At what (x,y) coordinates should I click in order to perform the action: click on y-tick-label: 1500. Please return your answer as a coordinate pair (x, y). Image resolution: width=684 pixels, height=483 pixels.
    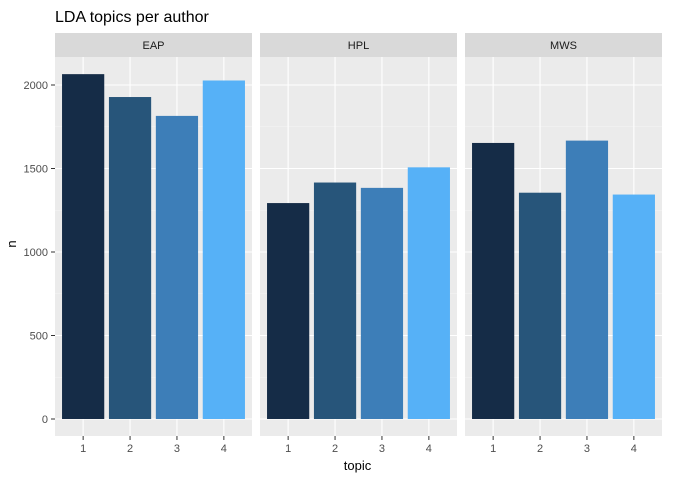
    Looking at the image, I should click on (36, 170).